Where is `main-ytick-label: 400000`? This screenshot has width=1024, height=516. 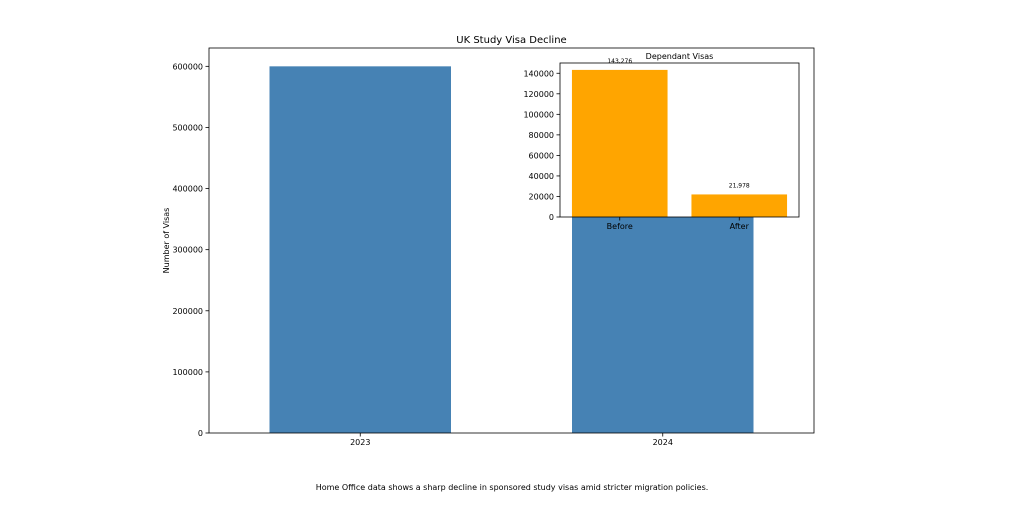
main-ytick-label: 400000 is located at coordinates (187, 189).